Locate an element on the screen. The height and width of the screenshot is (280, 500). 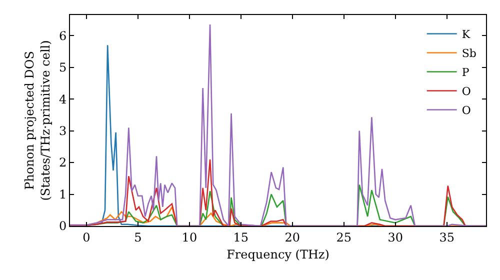
x-tick-label: 35 is located at coordinates (447, 237).